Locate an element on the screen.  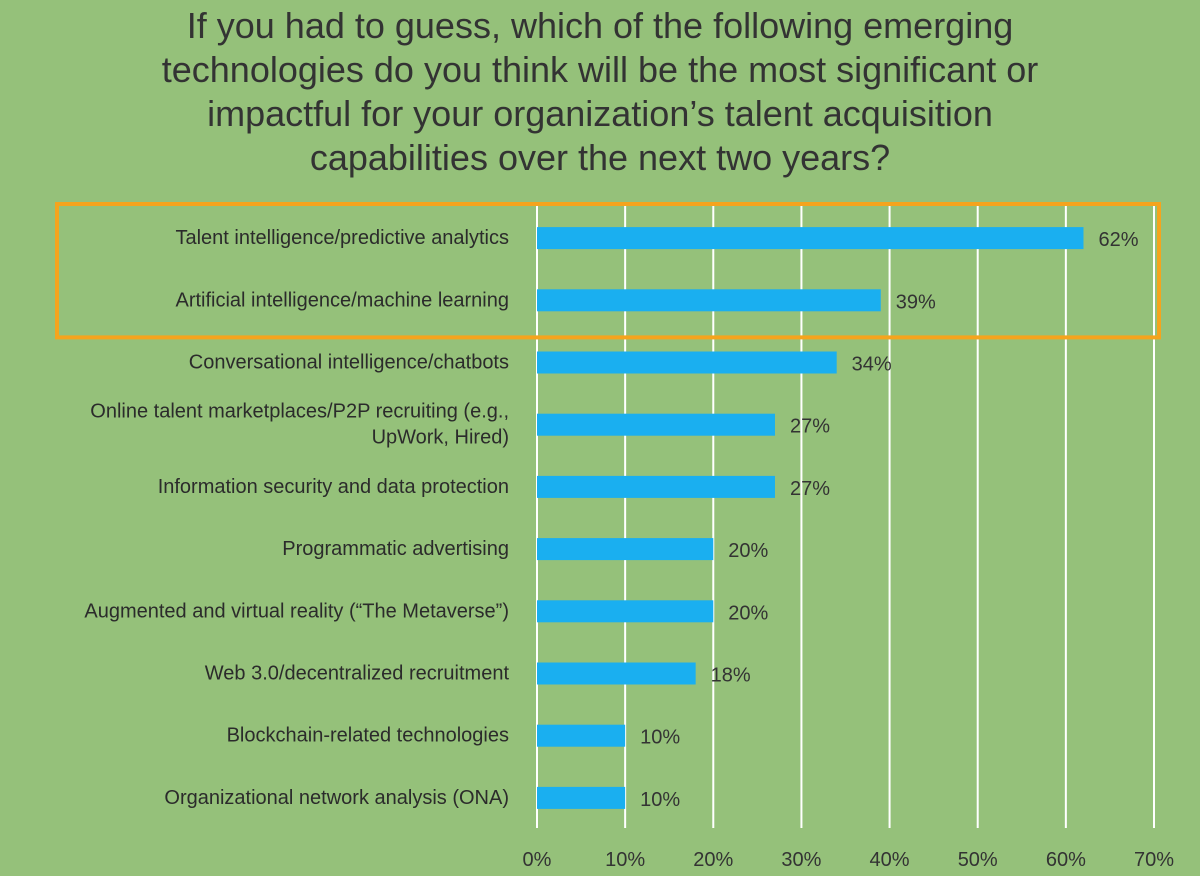
x-tick-label: 30% is located at coordinates (801, 860).